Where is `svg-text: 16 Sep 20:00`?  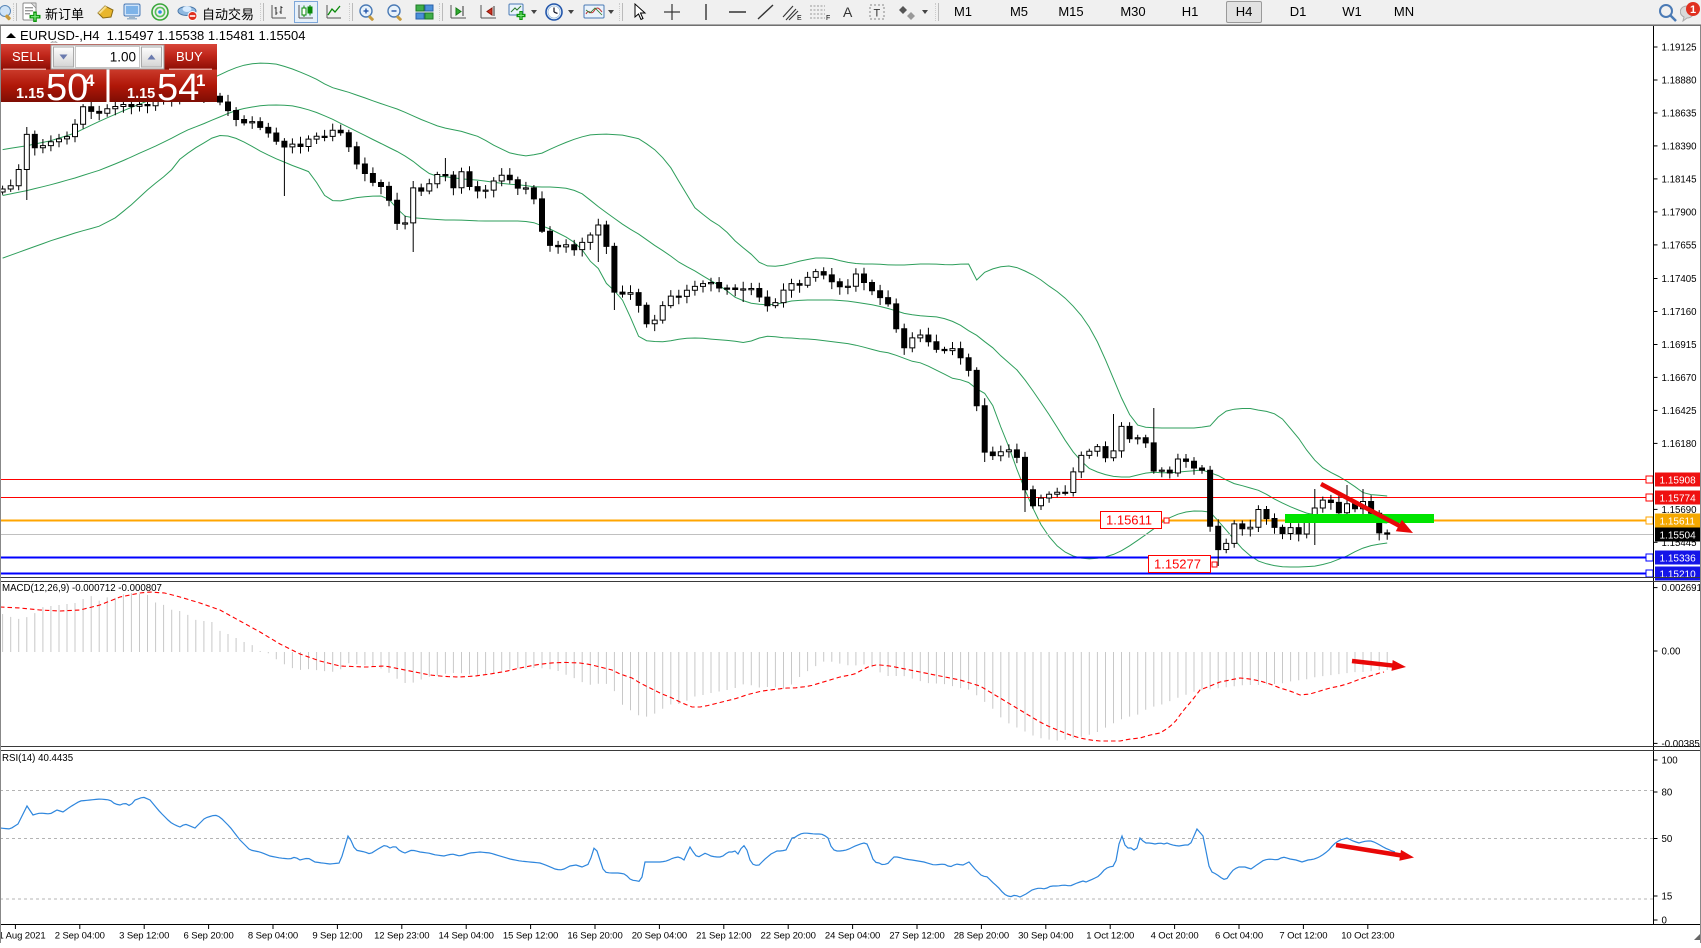 svg-text: 16 Sep 20:00 is located at coordinates (594, 936).